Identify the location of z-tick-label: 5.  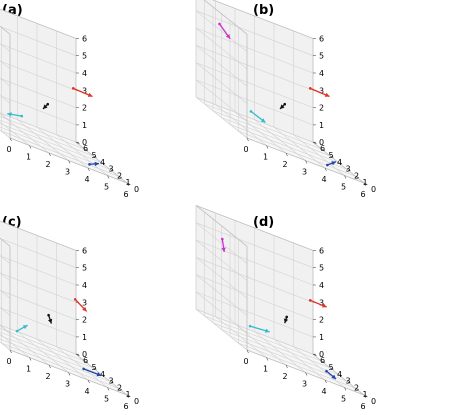
(321, 268).